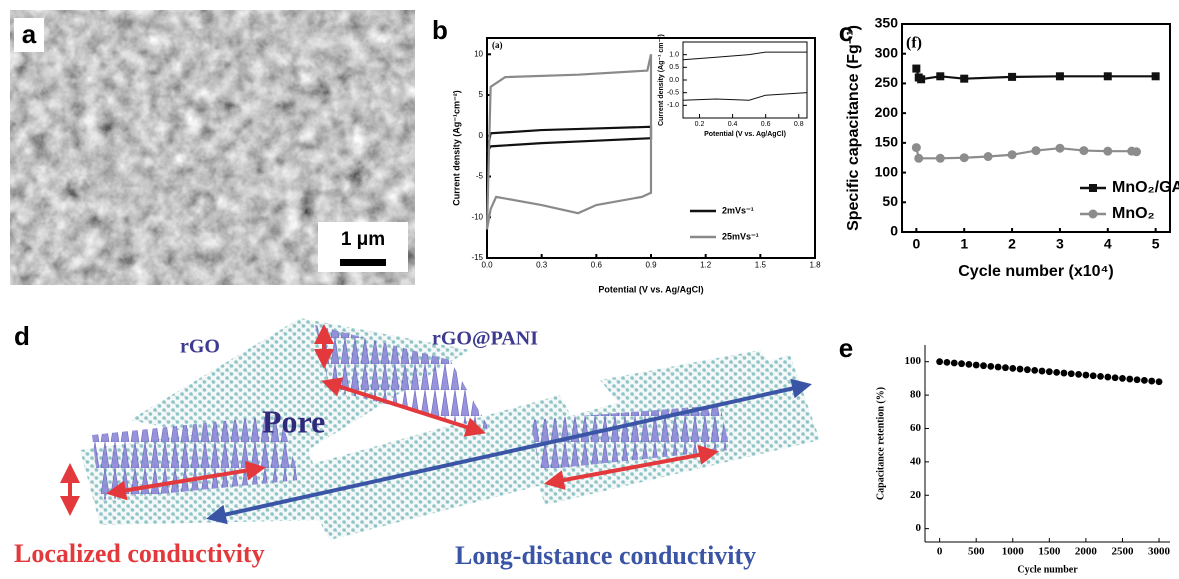 This screenshot has height=579, width=1179. What do you see at coordinates (22, 336) in the screenshot?
I see `panel-label: d` at bounding box center [22, 336].